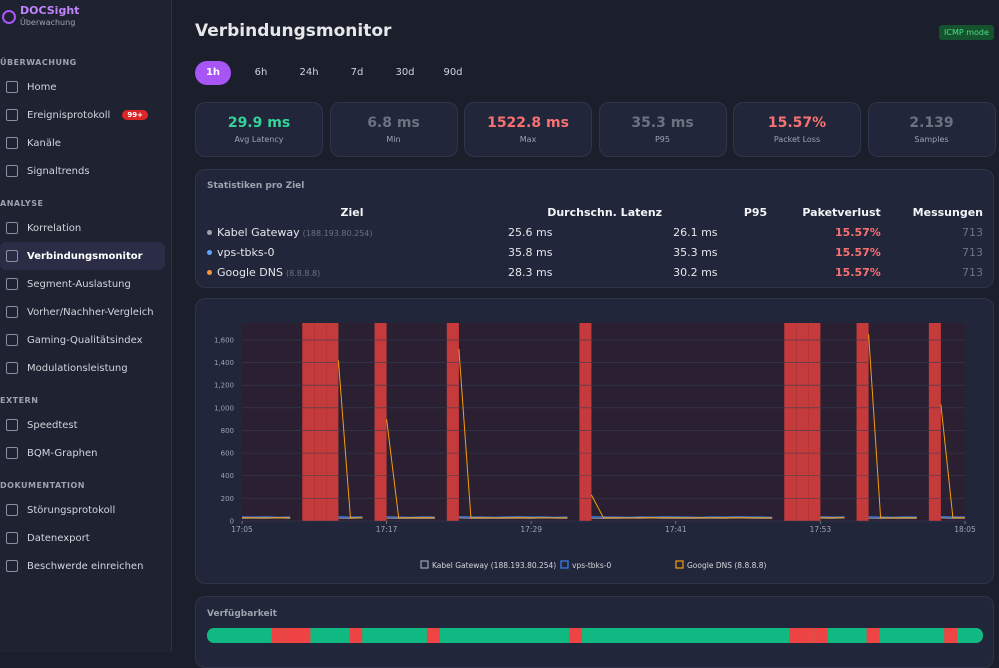 This screenshot has height=668, width=999. Describe the element at coordinates (54, 228) in the screenshot. I see `nav-label: Korrelation` at that location.